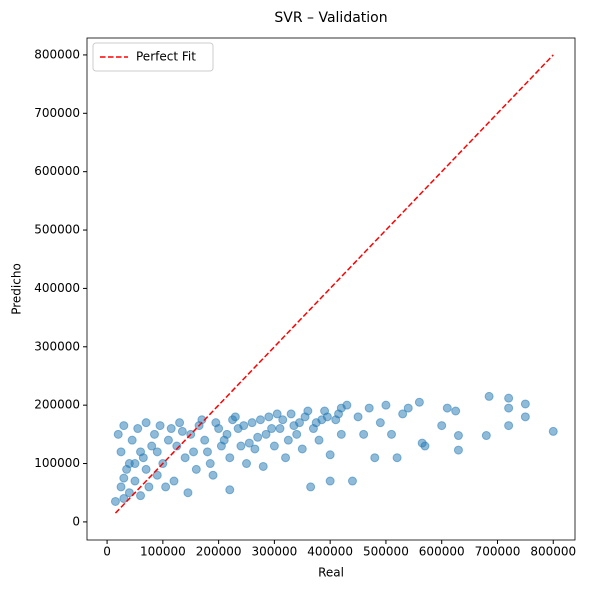  Describe the element at coordinates (57, 54) in the screenshot. I see `y-tick-label: 800000` at that location.